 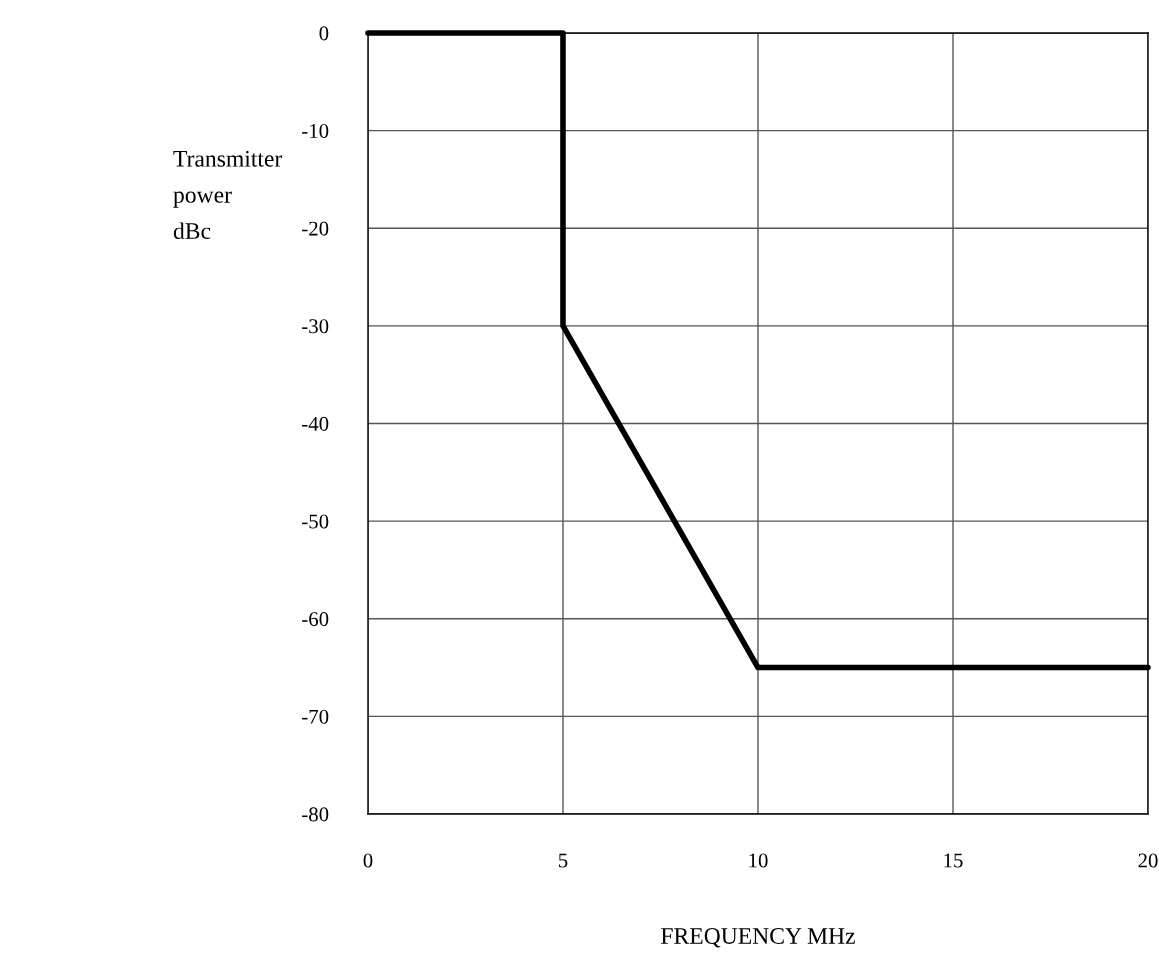 I want to click on x-axis-title: FREQUENCY MHz, so click(x=758, y=938).